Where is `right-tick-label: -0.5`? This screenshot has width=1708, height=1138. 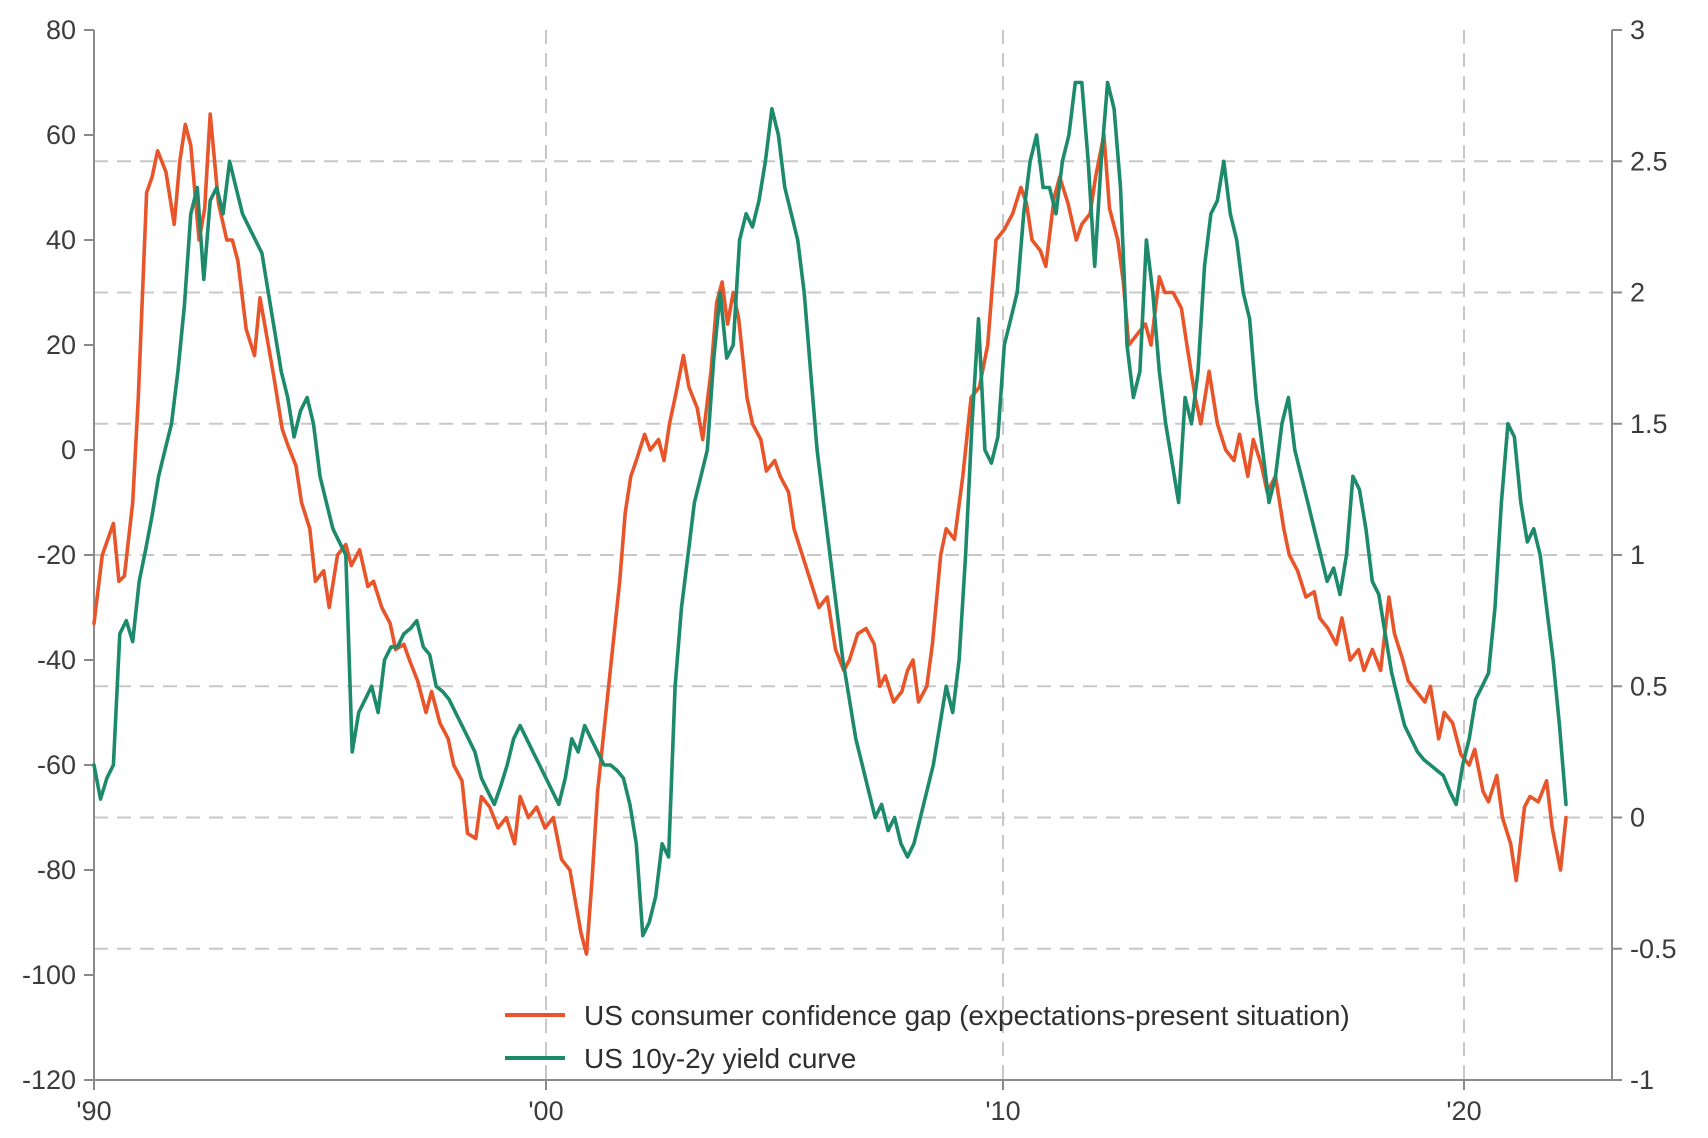 right-tick-label: -0.5 is located at coordinates (1653, 949).